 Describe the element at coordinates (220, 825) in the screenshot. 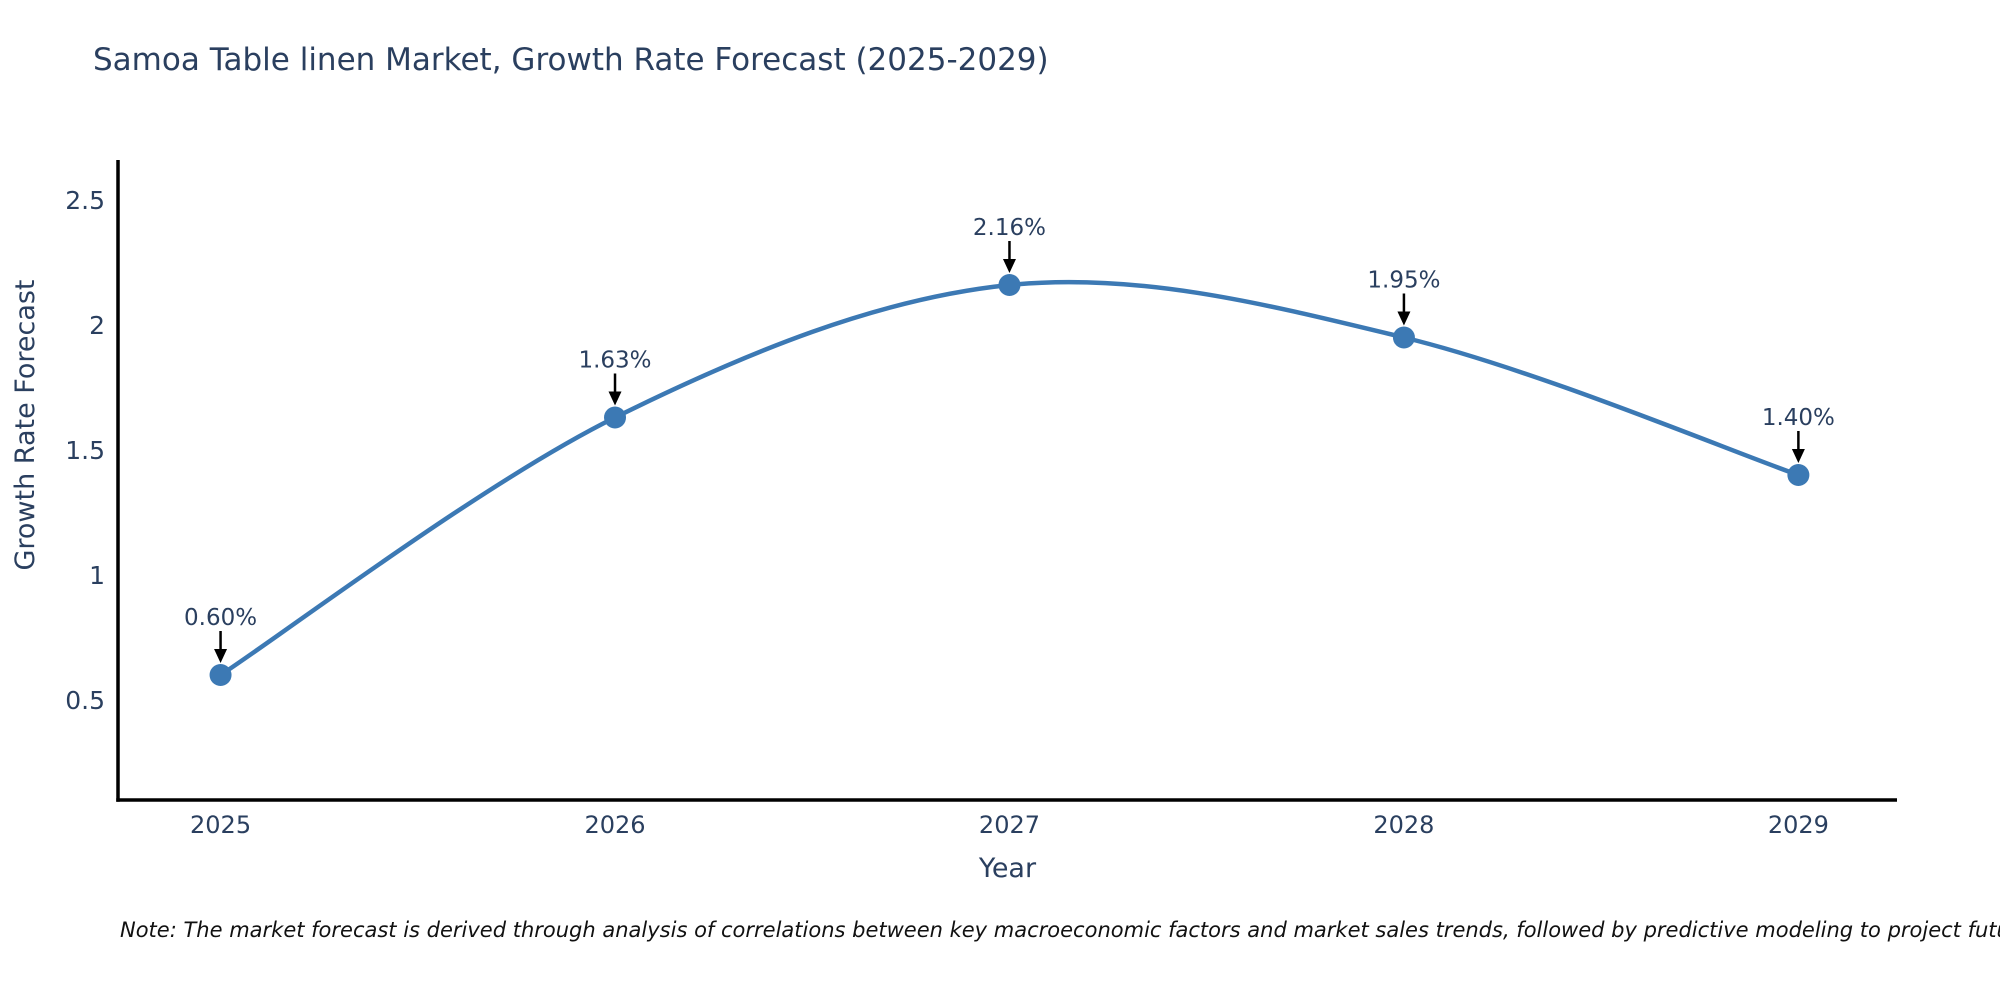

I see `x-tick-label-2025: 2025` at that location.